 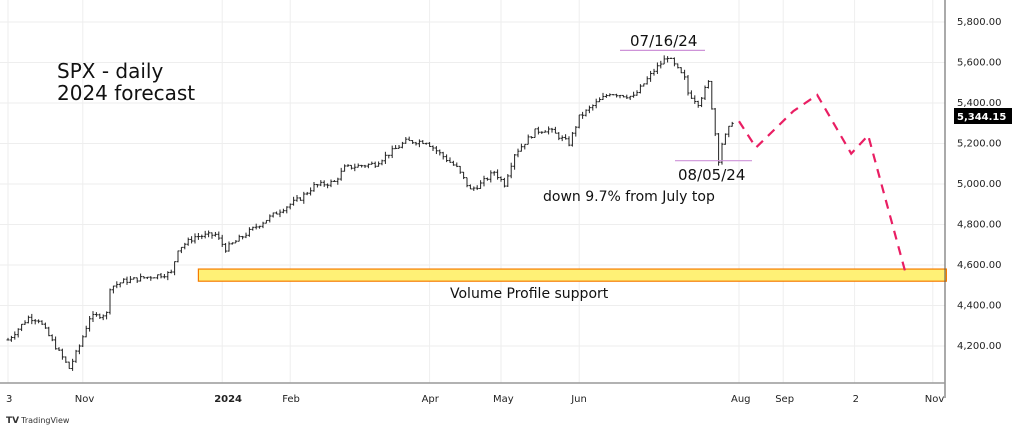 What do you see at coordinates (979, 184) in the screenshot?
I see `price-tick-label: 5,000.00` at bounding box center [979, 184].